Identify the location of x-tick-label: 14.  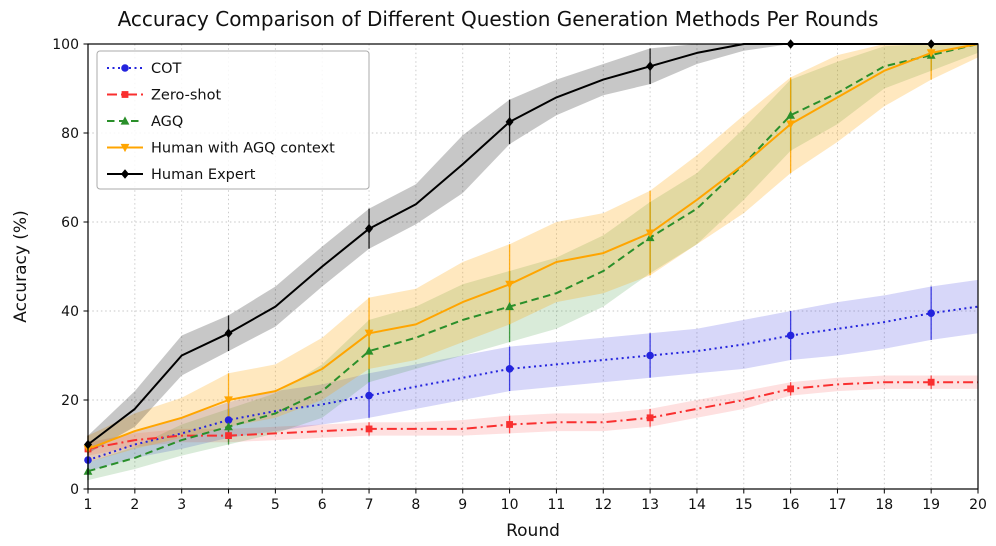
(697, 505).